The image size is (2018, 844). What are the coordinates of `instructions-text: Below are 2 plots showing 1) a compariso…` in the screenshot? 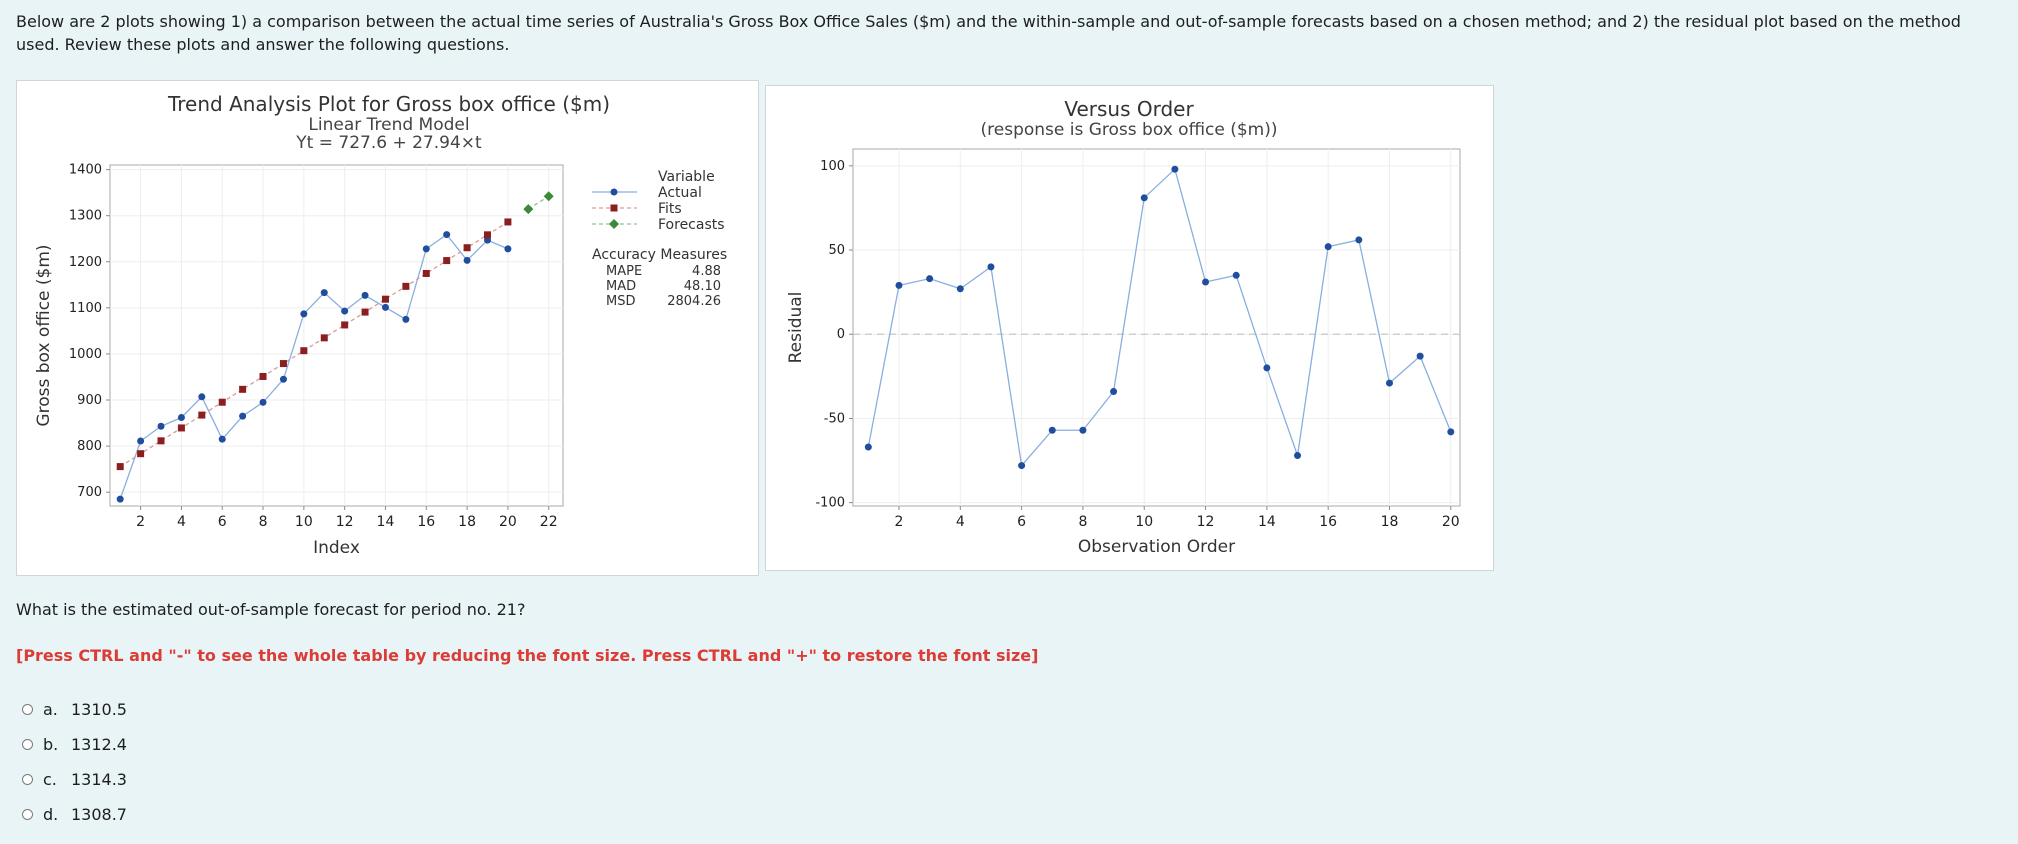 It's located at (988, 33).